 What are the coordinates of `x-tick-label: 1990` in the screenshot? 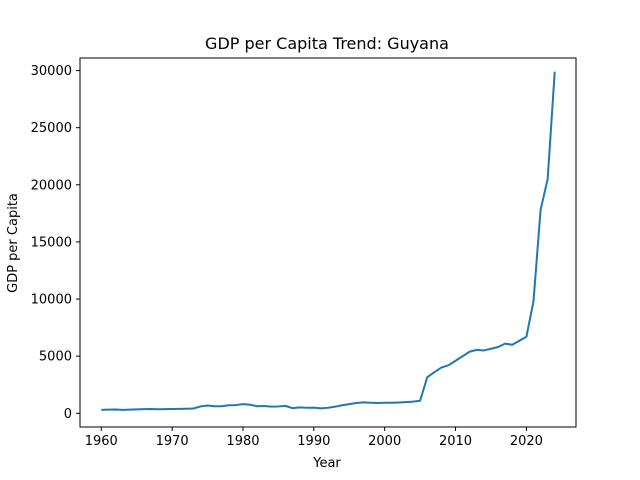 It's located at (313, 441).